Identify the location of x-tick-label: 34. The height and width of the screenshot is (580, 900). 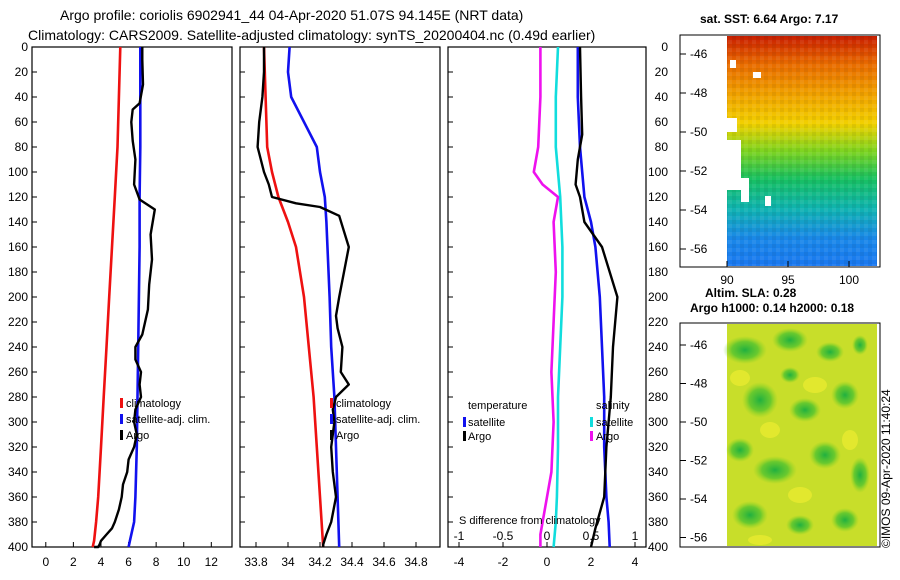
(288, 562).